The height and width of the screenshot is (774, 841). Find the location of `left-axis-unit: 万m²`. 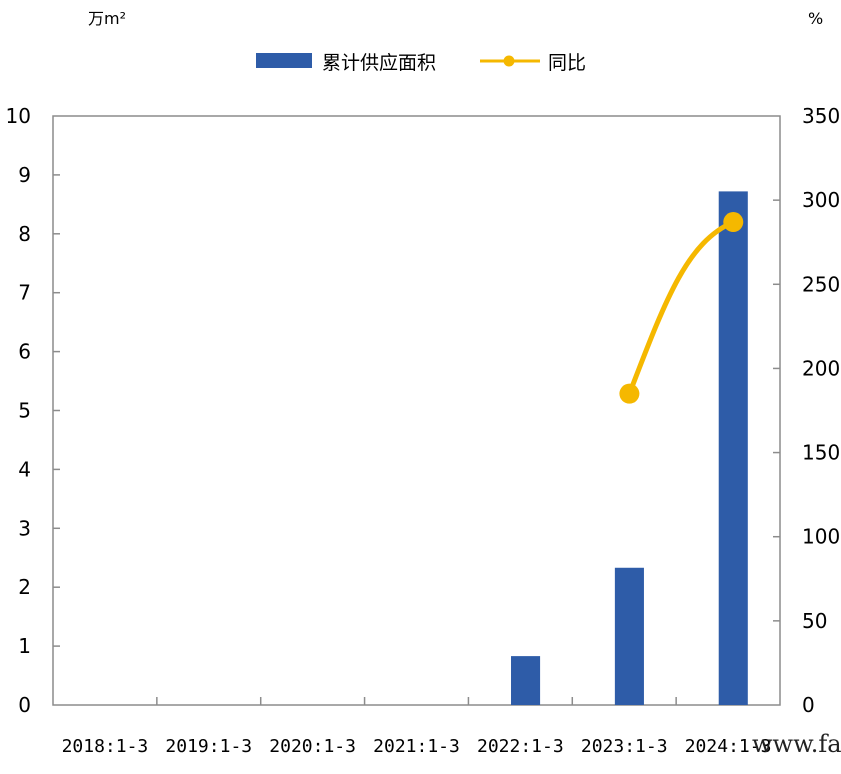

left-axis-unit: 万m² is located at coordinates (107, 18).